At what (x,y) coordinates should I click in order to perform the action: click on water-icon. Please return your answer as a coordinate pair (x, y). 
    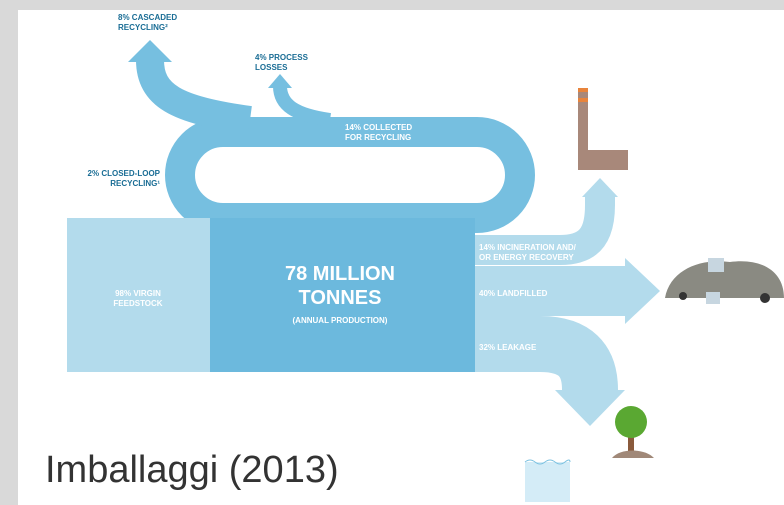
    Looking at the image, I should click on (547, 480).